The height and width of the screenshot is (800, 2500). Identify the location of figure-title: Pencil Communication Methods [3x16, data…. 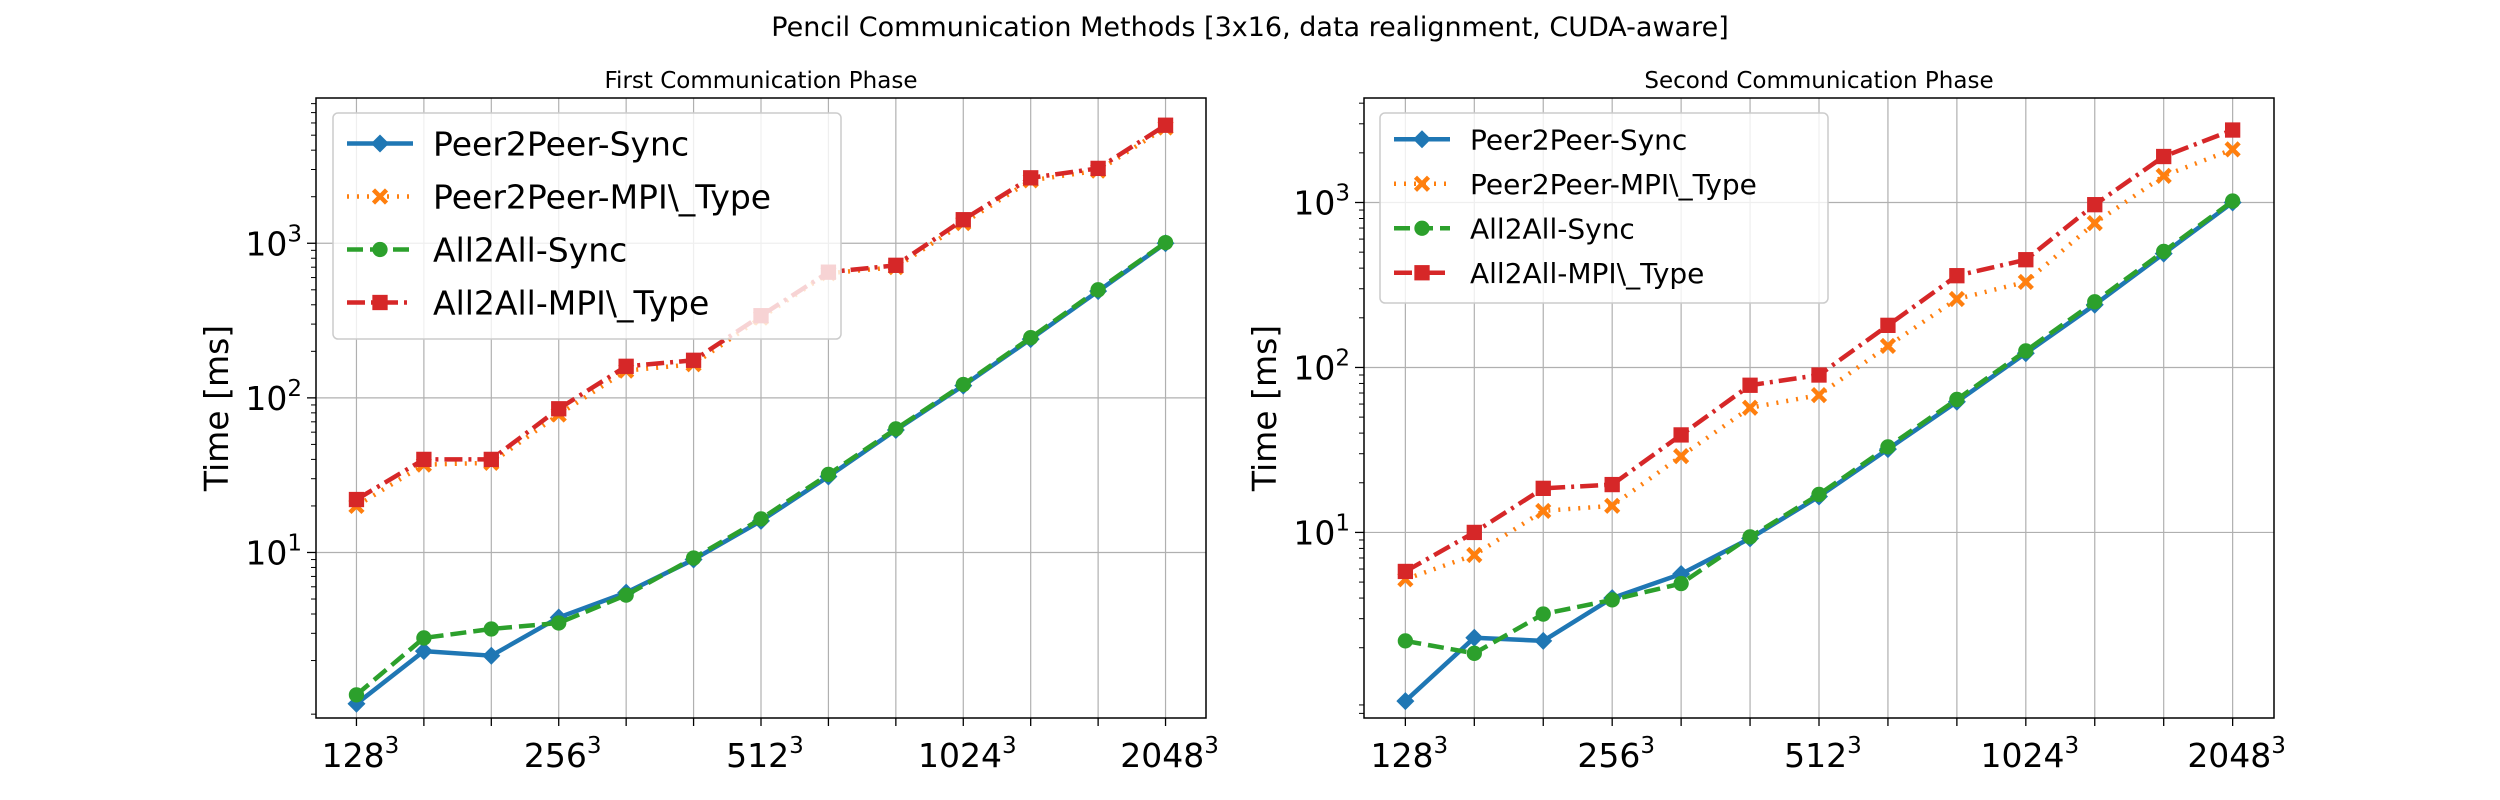
(1250, 27).